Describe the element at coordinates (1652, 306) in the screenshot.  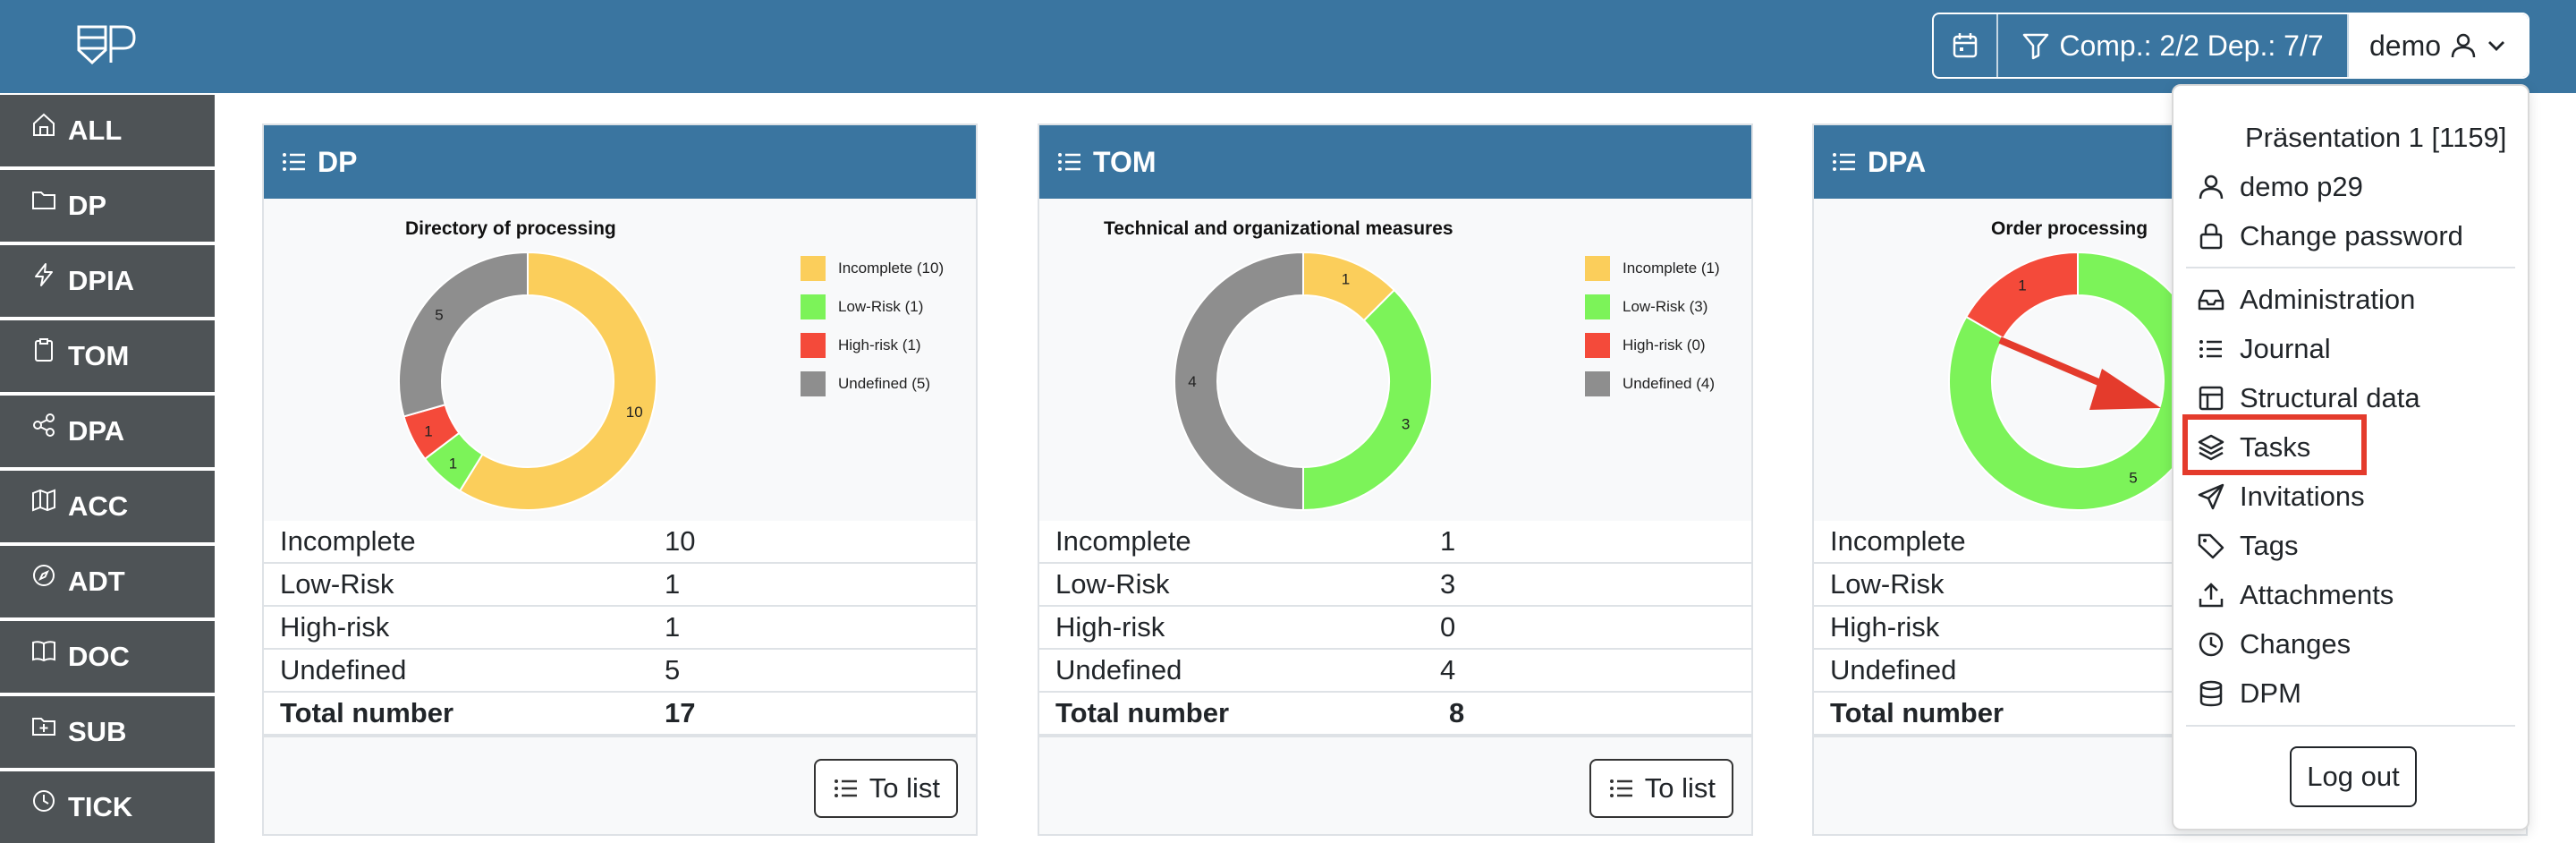
I see `legend-item: Low-Risk (3)` at that location.